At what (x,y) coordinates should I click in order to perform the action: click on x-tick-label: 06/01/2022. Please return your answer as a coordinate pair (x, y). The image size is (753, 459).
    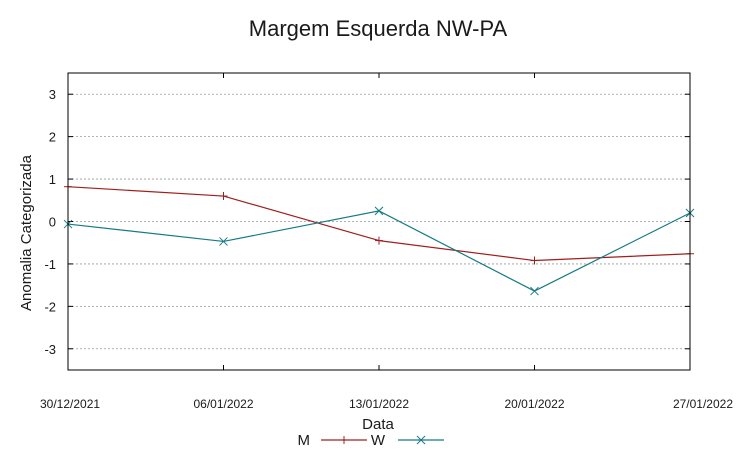
    Looking at the image, I should click on (223, 404).